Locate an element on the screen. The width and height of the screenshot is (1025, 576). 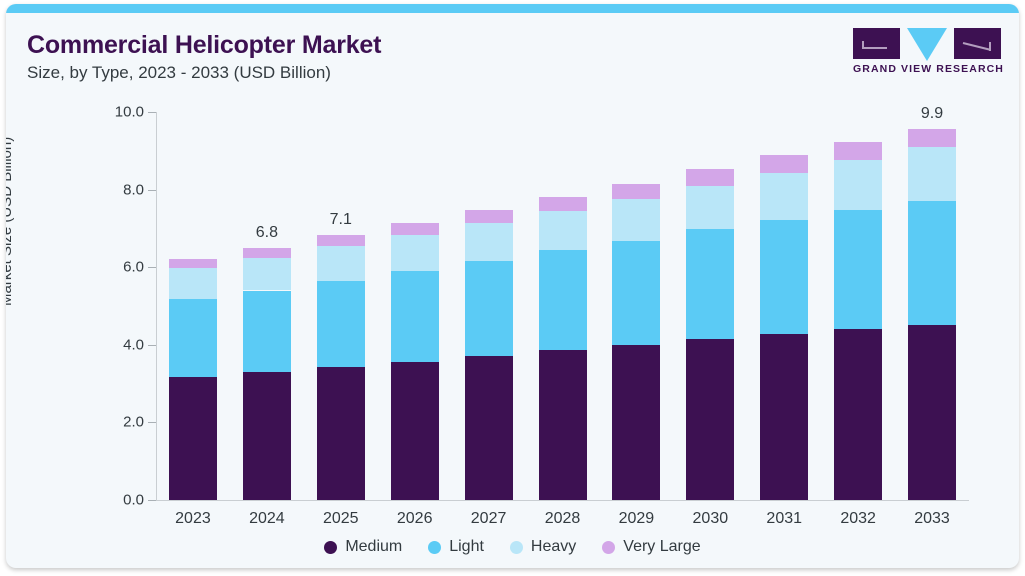
x-tick-label-2029: 2029 is located at coordinates (636, 518).